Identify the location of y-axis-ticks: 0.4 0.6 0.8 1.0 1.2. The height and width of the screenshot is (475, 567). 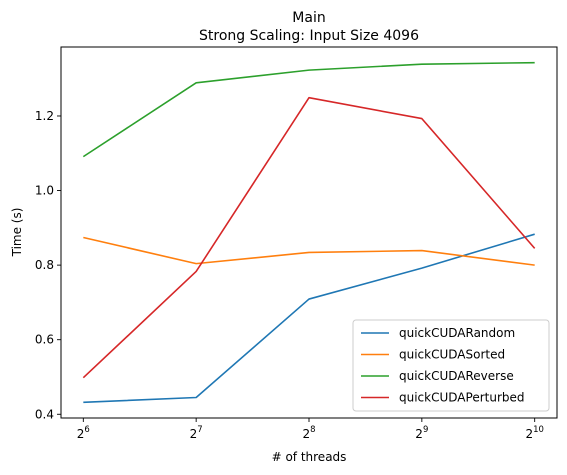
(48, 265).